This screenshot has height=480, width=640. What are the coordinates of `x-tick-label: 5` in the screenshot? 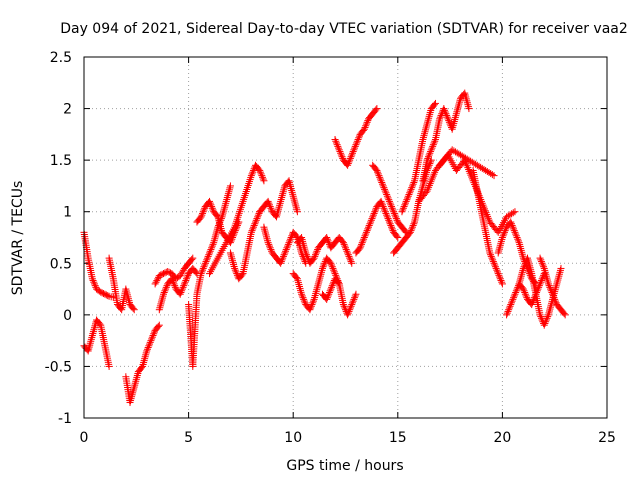 It's located at (188, 438).